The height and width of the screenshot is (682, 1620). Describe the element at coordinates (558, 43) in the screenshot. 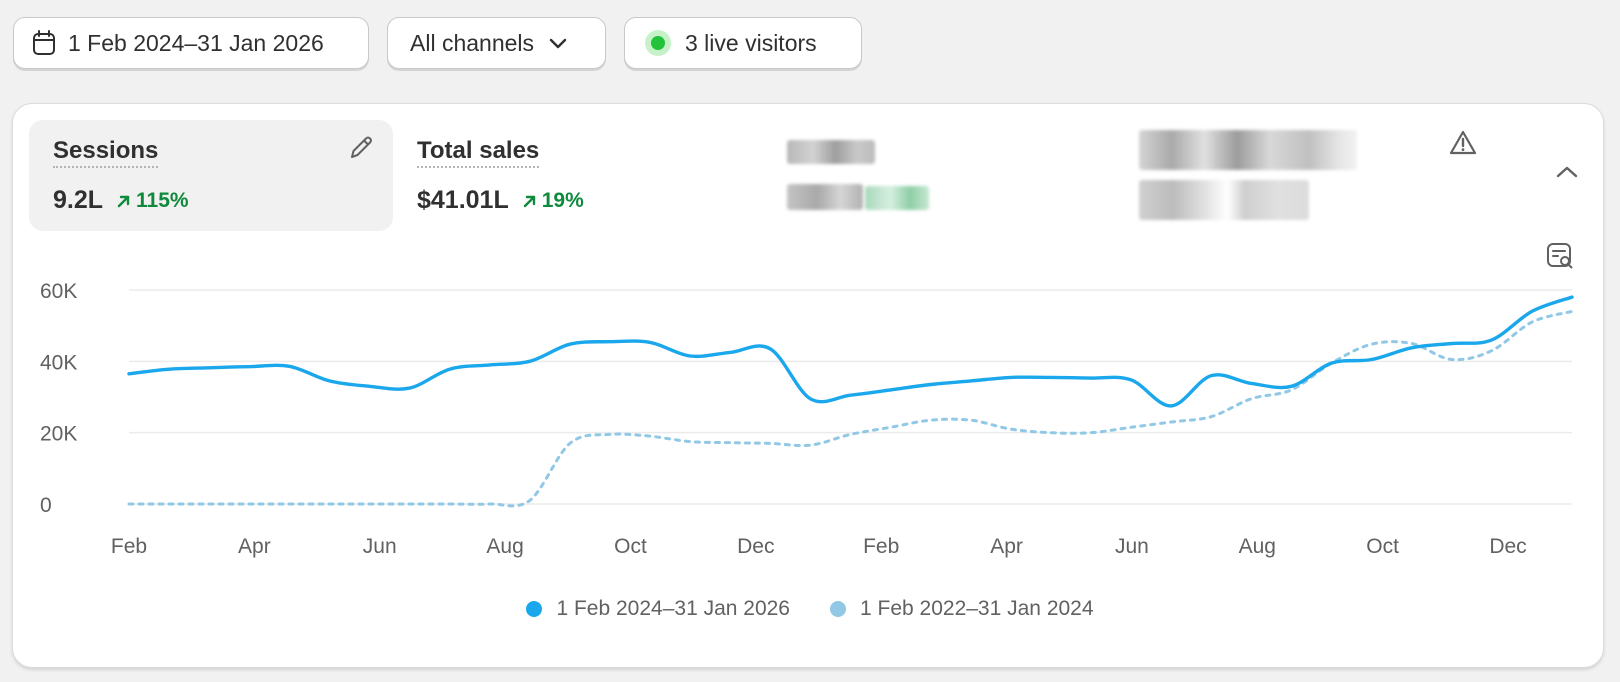

I see `chevron-down-icon` at that location.